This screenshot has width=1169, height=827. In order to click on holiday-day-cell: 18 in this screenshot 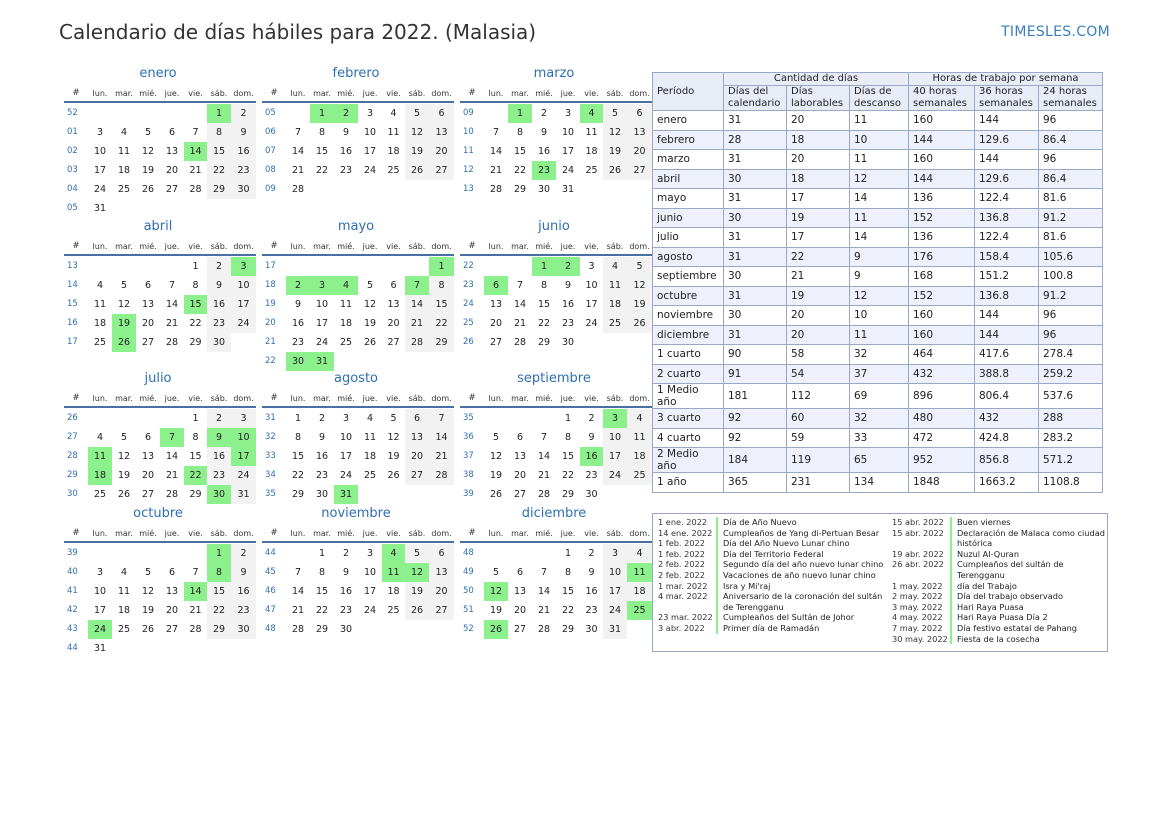, I will do `click(100, 475)`.